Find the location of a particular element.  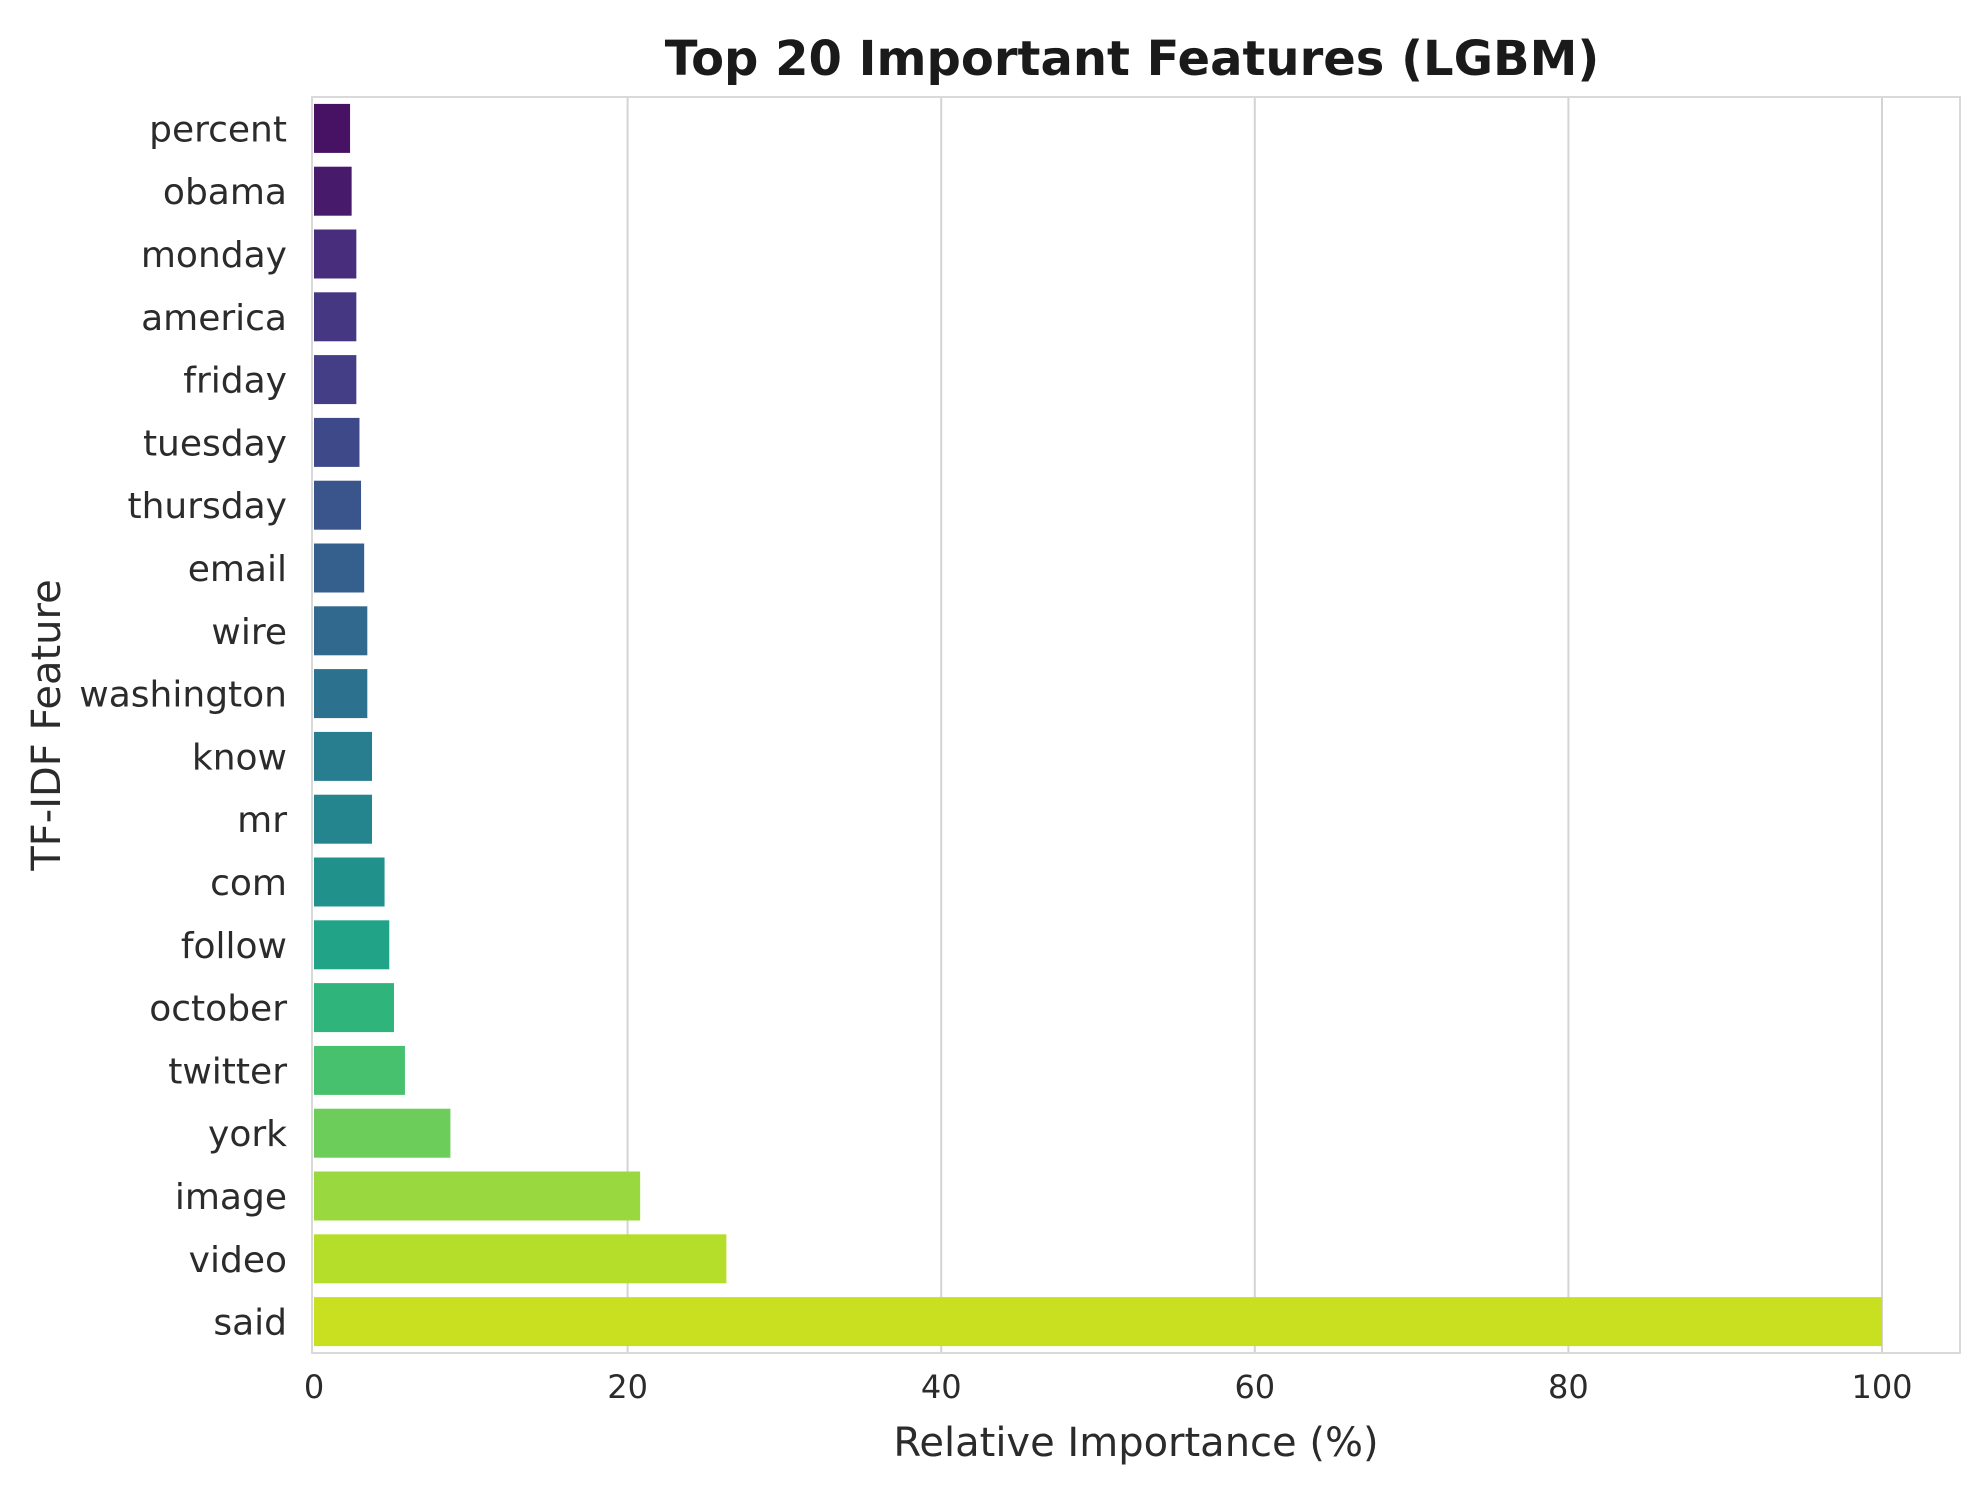

category-label-com: com is located at coordinates (248, 883).